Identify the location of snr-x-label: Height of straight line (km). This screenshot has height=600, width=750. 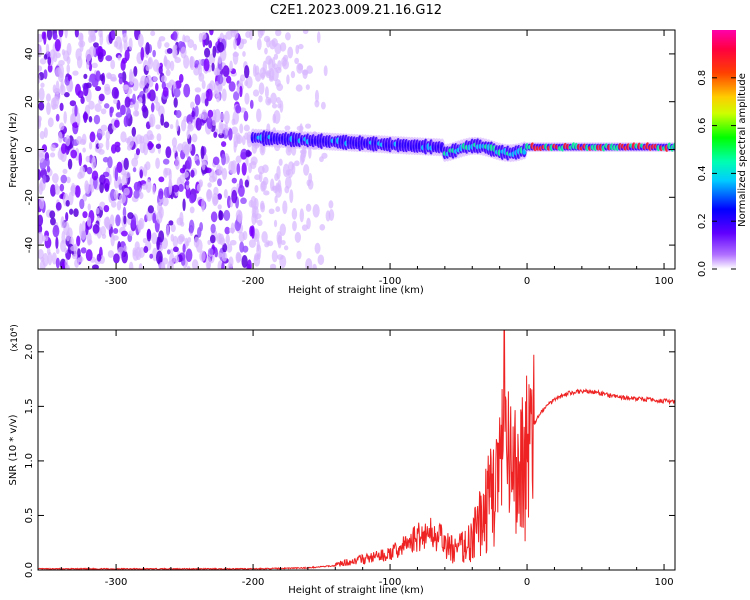
(356, 590).